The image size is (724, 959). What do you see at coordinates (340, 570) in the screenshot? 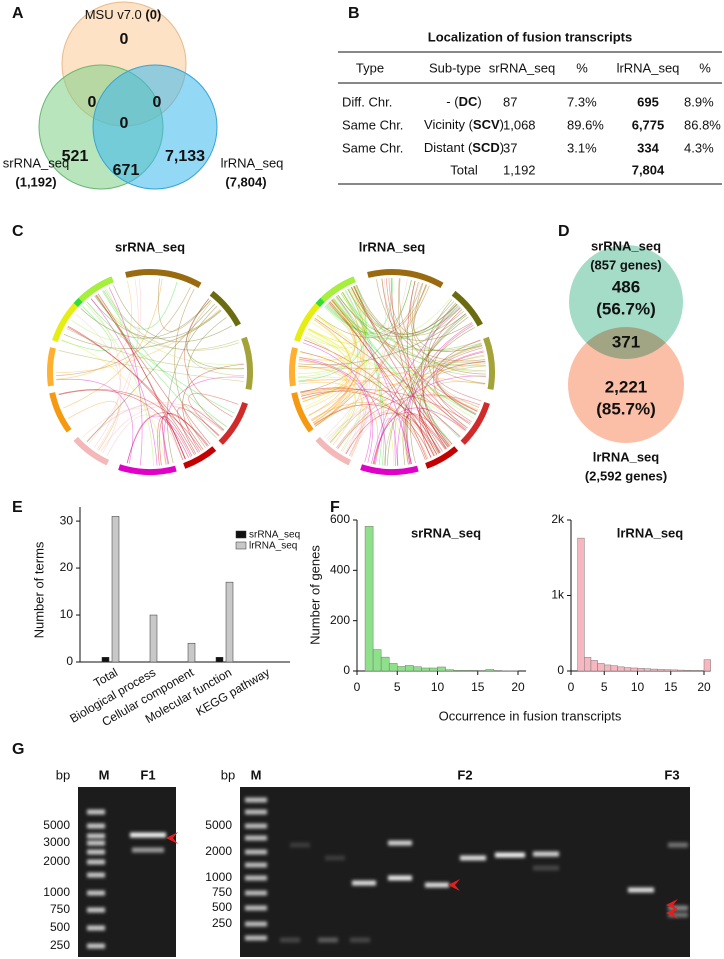
I see `y-tick-label: 400` at bounding box center [340, 570].